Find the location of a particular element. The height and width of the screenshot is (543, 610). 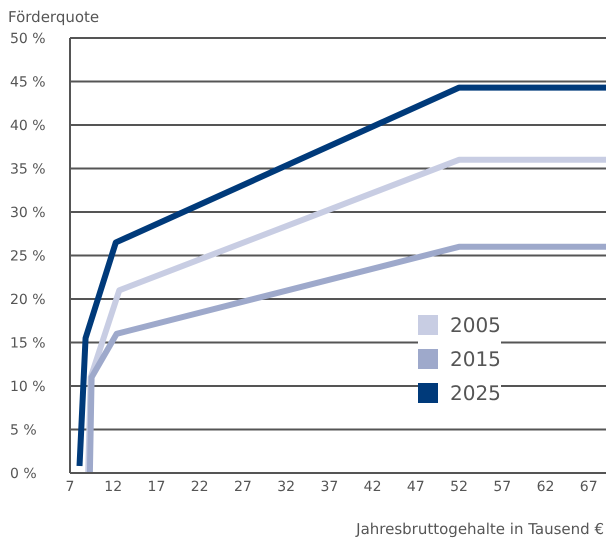

x-tick-label: 52 is located at coordinates (459, 486).